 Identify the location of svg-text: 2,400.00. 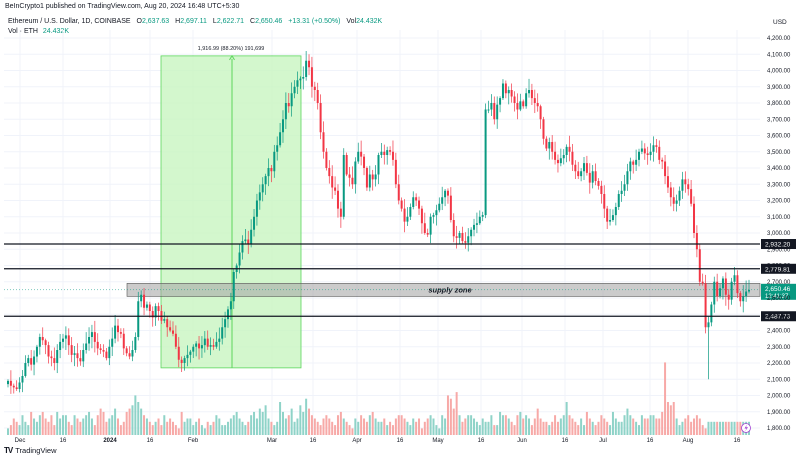
(779, 332).